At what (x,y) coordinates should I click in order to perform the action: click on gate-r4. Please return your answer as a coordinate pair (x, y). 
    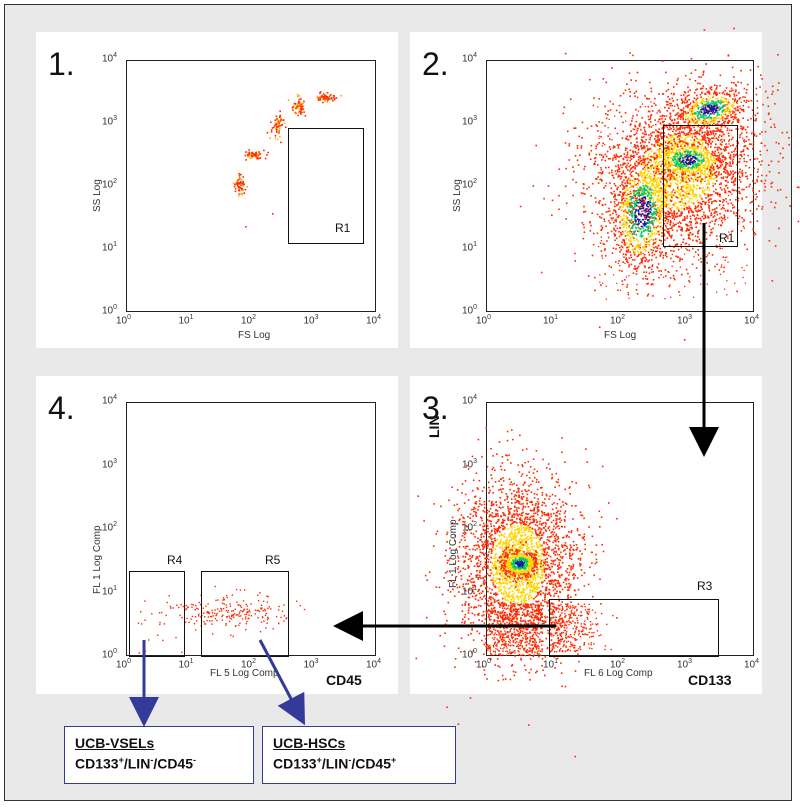
    Looking at the image, I should click on (157, 614).